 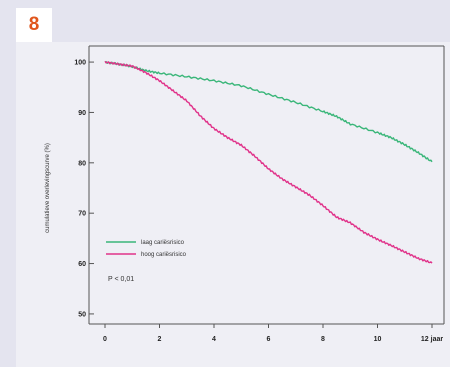 What do you see at coordinates (82, 163) in the screenshot?
I see `y-tick-label: 80` at bounding box center [82, 163].